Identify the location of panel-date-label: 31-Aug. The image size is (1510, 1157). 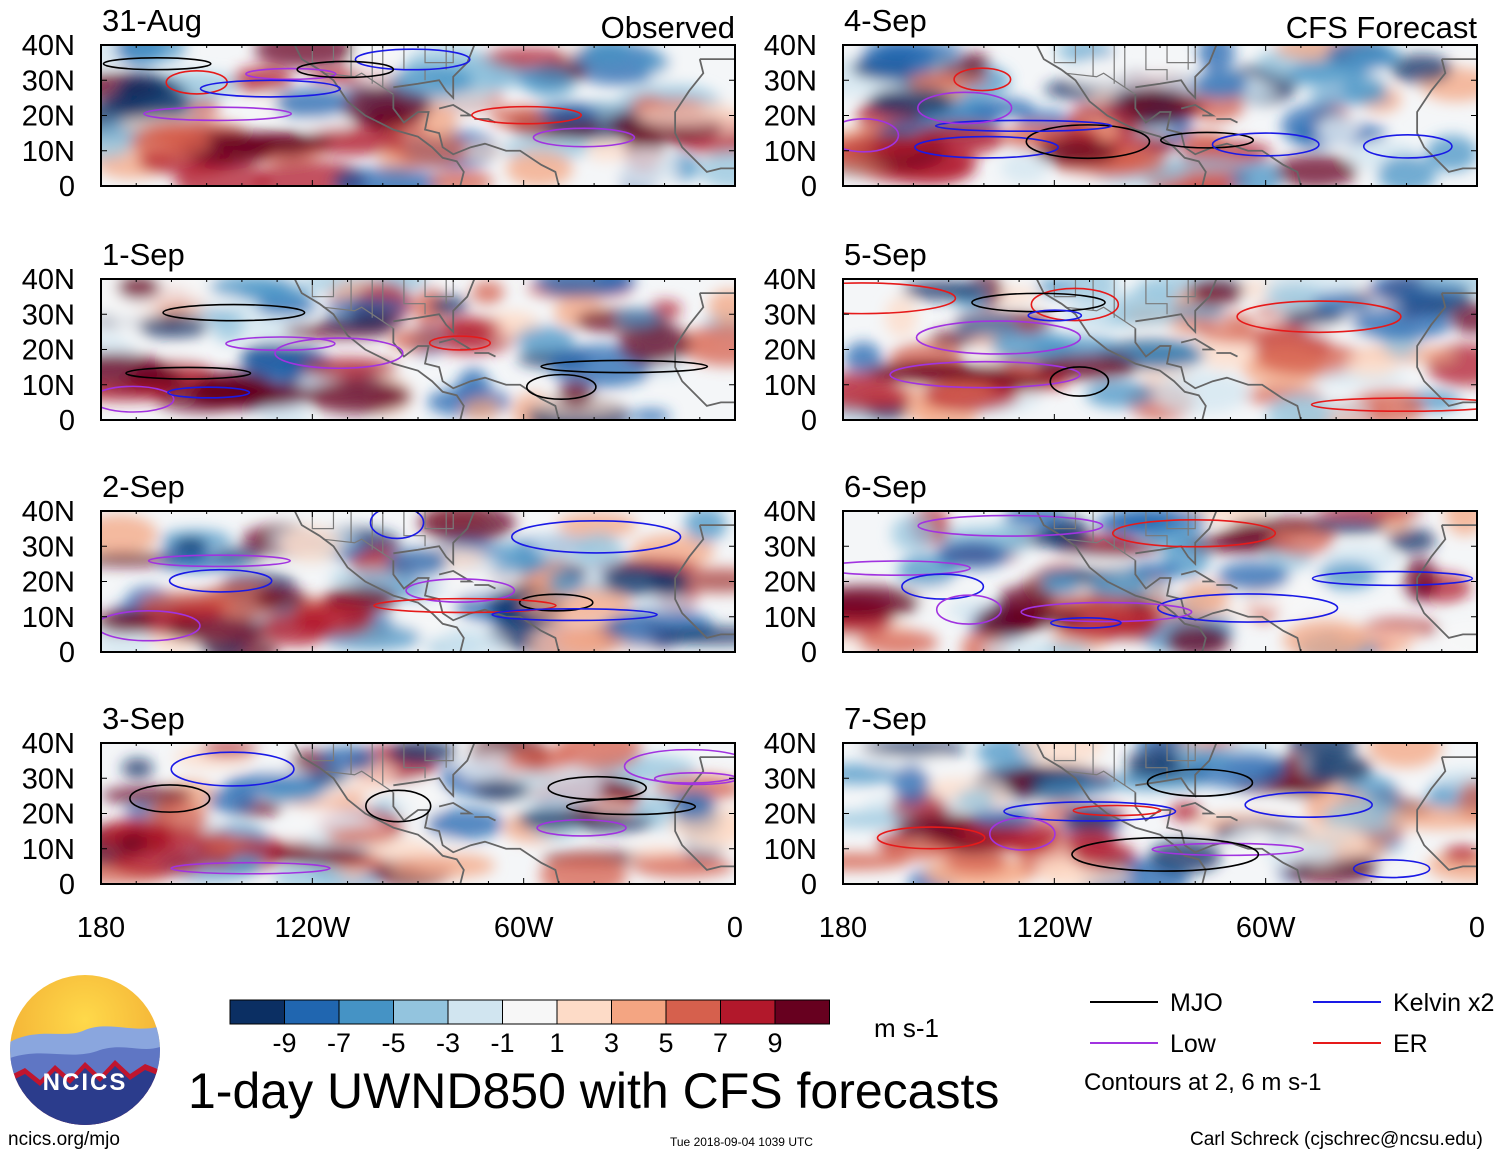
(152, 20).